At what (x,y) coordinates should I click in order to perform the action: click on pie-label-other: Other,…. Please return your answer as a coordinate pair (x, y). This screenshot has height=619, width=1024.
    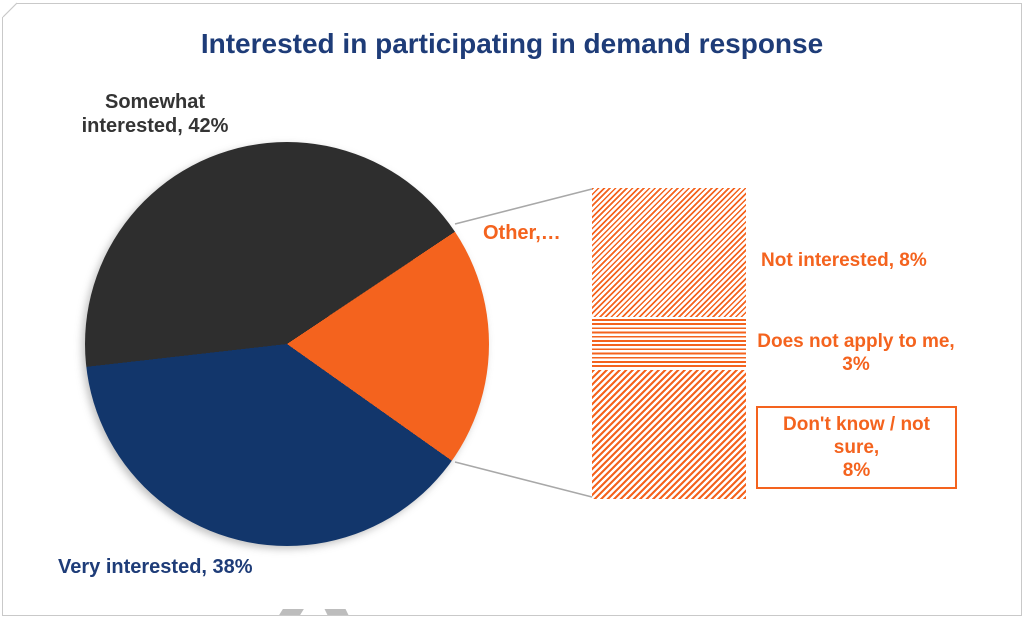
    Looking at the image, I should click on (522, 233).